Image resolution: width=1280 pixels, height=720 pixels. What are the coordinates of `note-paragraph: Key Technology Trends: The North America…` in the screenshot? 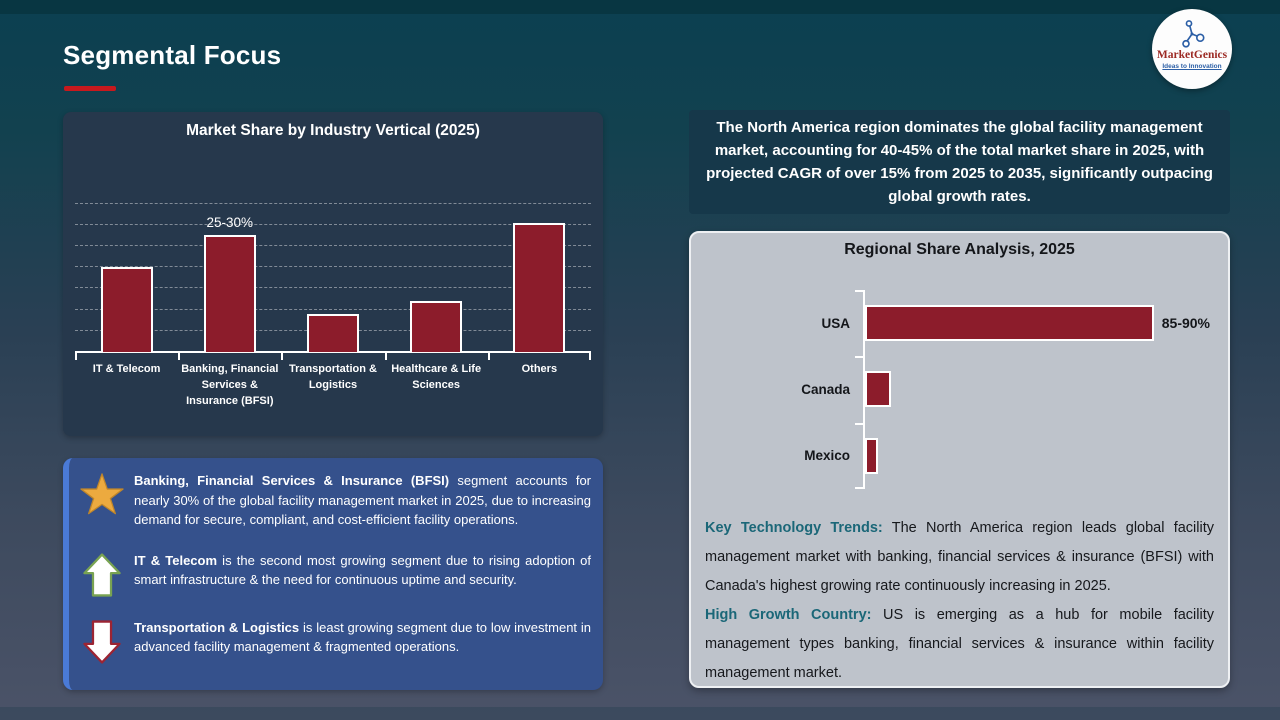 It's located at (959, 557).